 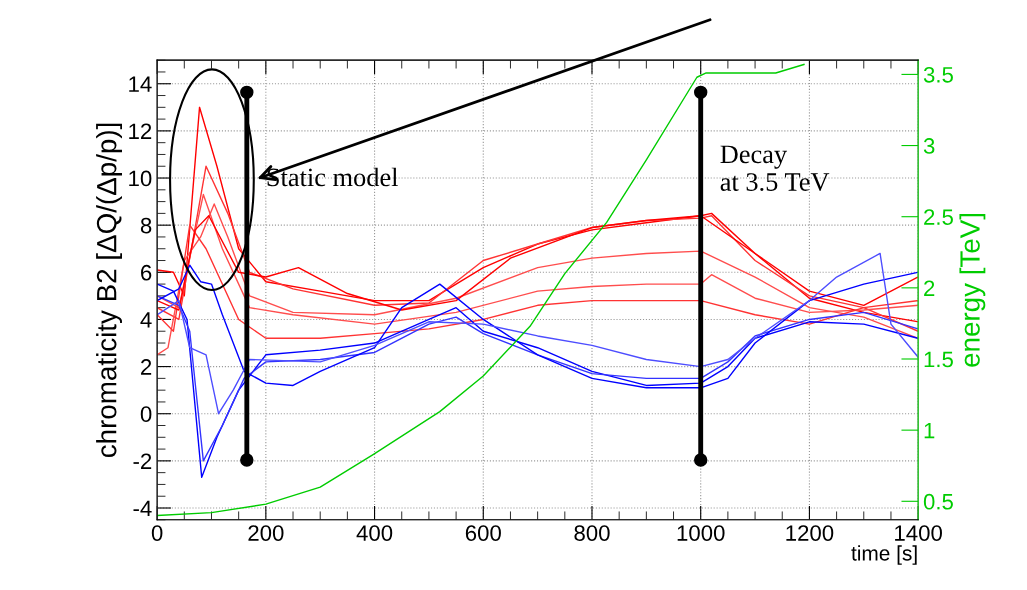 What do you see at coordinates (146, 225) in the screenshot?
I see `y-tick-label: 8` at bounding box center [146, 225].